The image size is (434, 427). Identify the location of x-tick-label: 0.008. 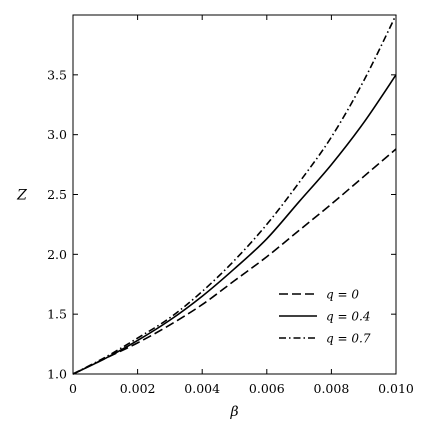
(332, 388).